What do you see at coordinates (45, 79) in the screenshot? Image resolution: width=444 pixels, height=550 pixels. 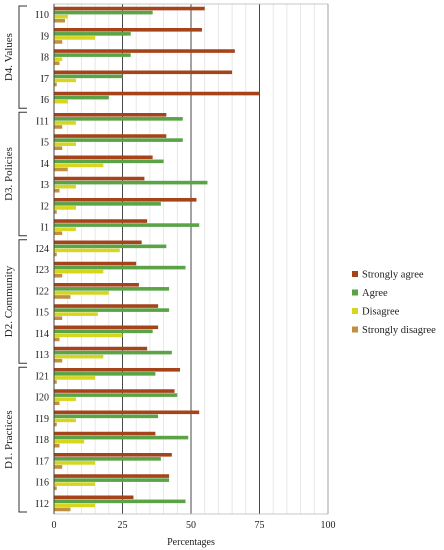 I see `category-label: I7` at bounding box center [45, 79].